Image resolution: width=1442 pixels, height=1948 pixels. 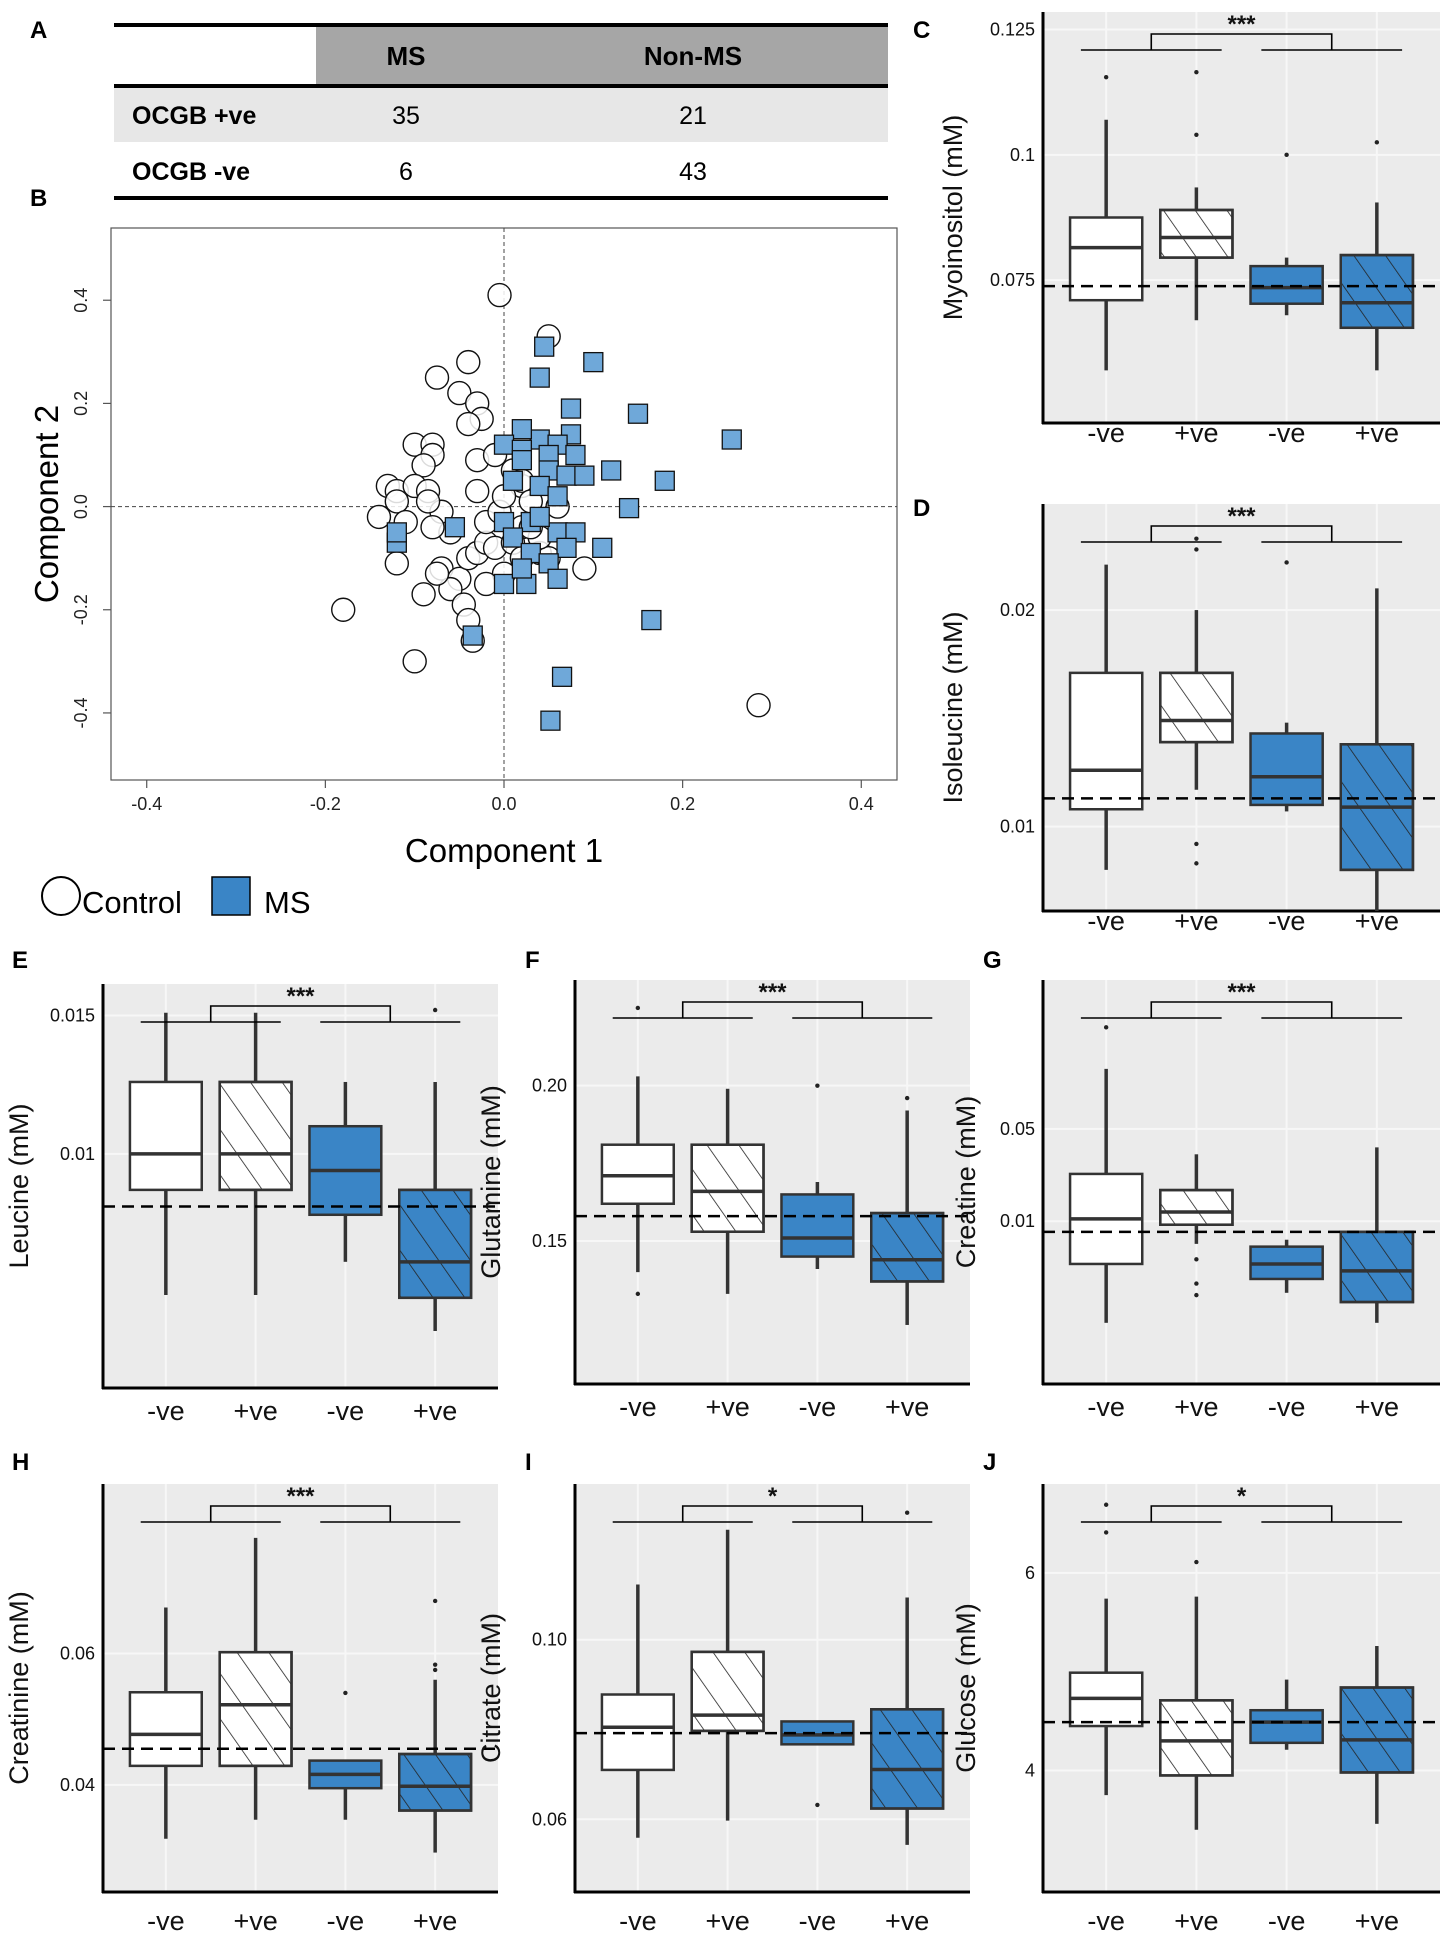 I want to click on x-tick-label: 0.4, so click(x=861, y=804).